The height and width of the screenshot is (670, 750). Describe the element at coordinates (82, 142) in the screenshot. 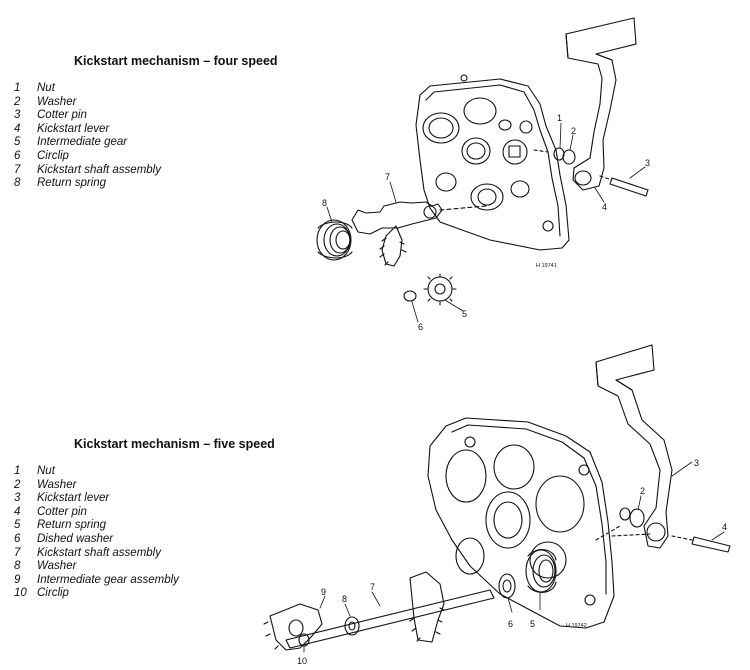

I see `legend-label: Intermediate gear` at that location.